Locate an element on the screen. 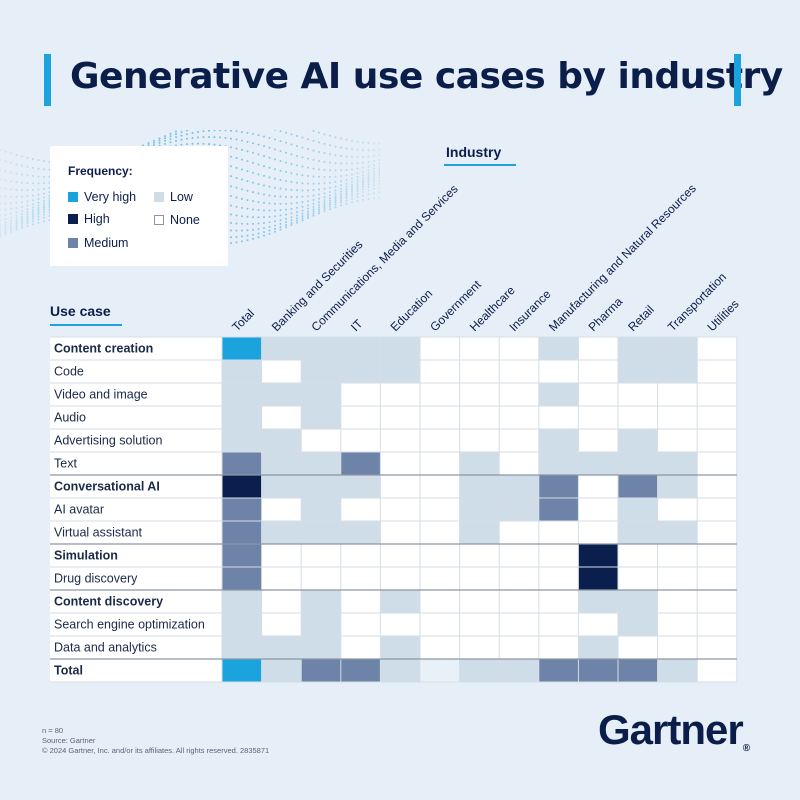 The width and height of the screenshot is (800, 800). row-label: Text is located at coordinates (65, 464).